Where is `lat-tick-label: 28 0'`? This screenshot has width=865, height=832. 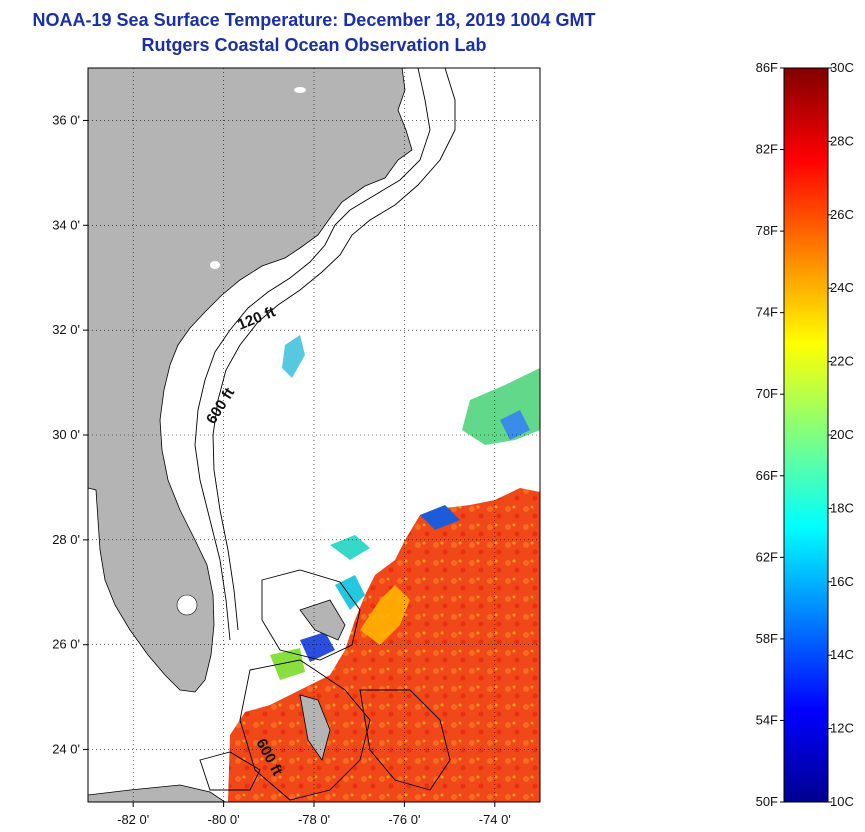
lat-tick-label: 28 0' is located at coordinates (66, 539).